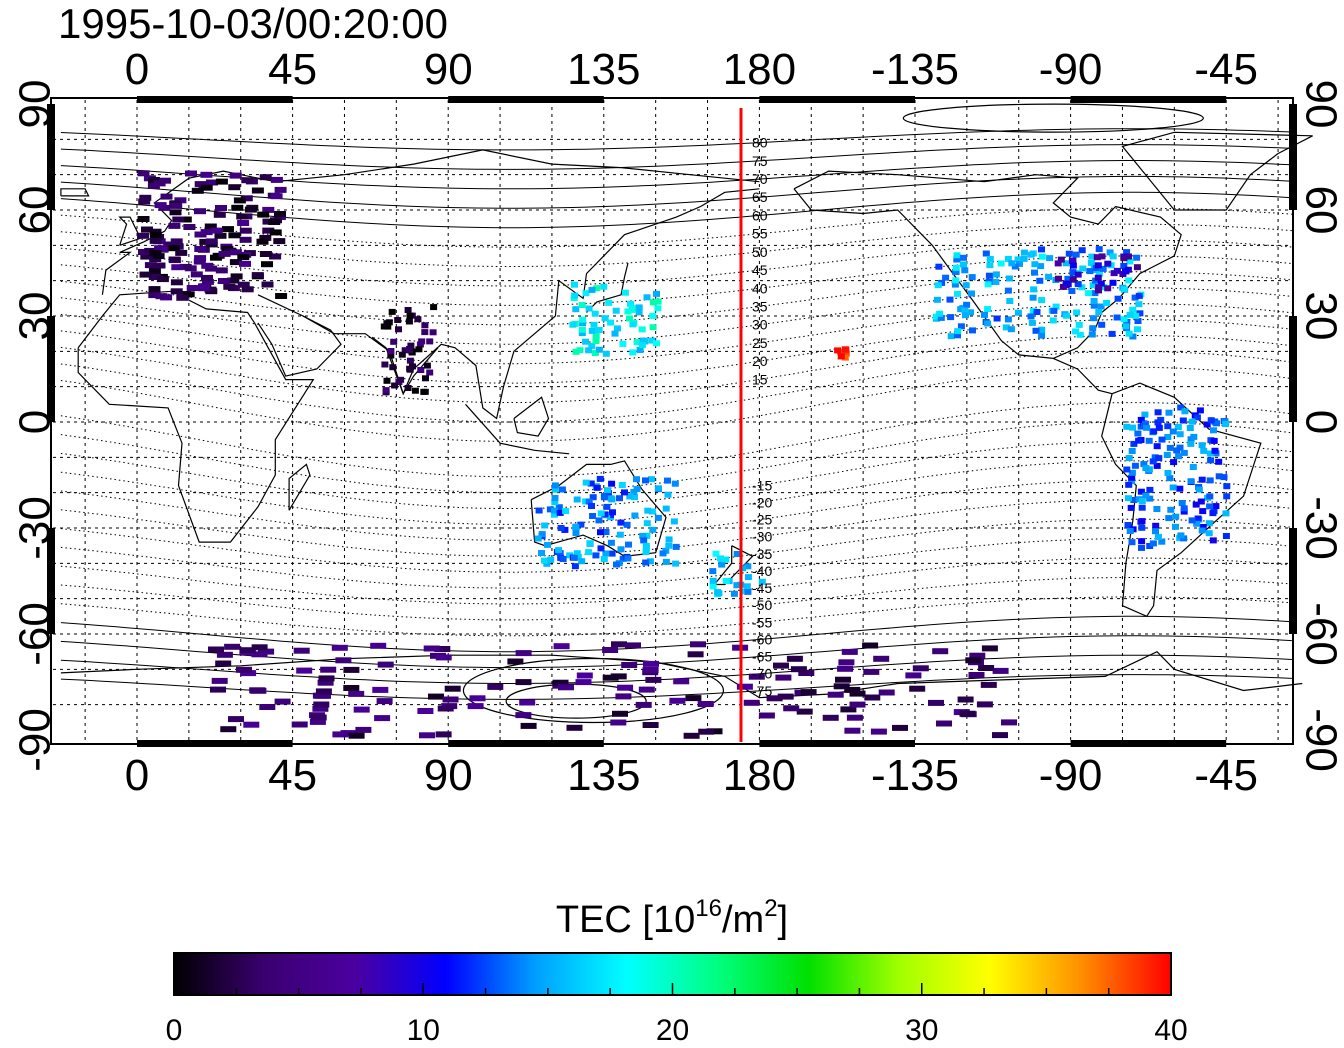 The height and width of the screenshot is (1048, 1344). Describe the element at coordinates (762, 503) in the screenshot. I see `contour-label: -20` at that location.